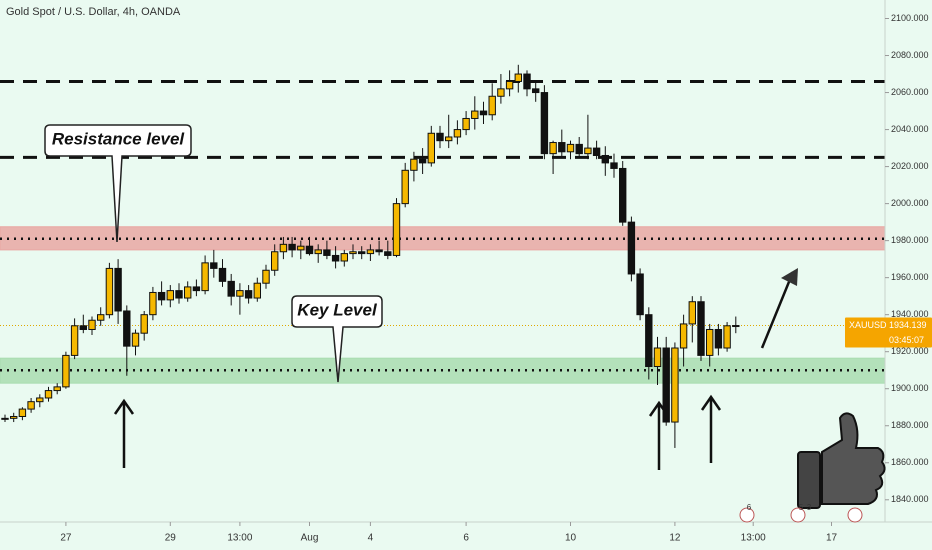 This screenshot has height=550, width=932. Describe the element at coordinates (910, 499) in the screenshot. I see `y-tick-label: 1840.000` at that location.